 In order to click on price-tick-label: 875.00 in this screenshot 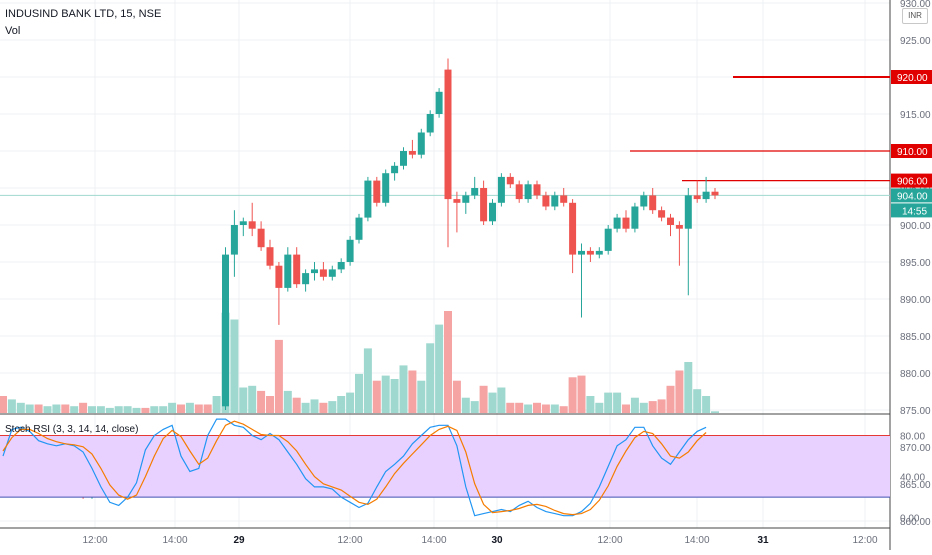, I will do `click(915, 411)`.